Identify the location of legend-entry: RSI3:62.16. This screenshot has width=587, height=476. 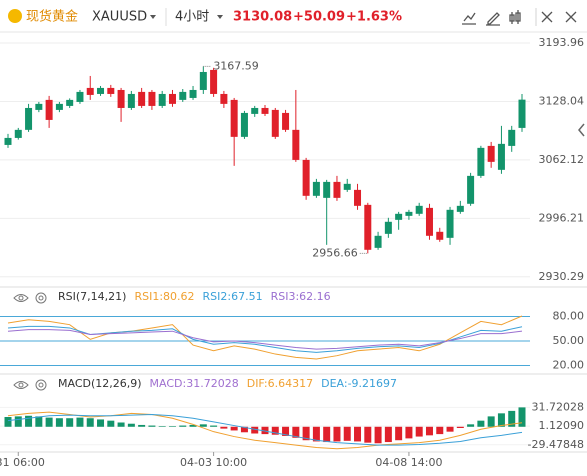
(301, 296).